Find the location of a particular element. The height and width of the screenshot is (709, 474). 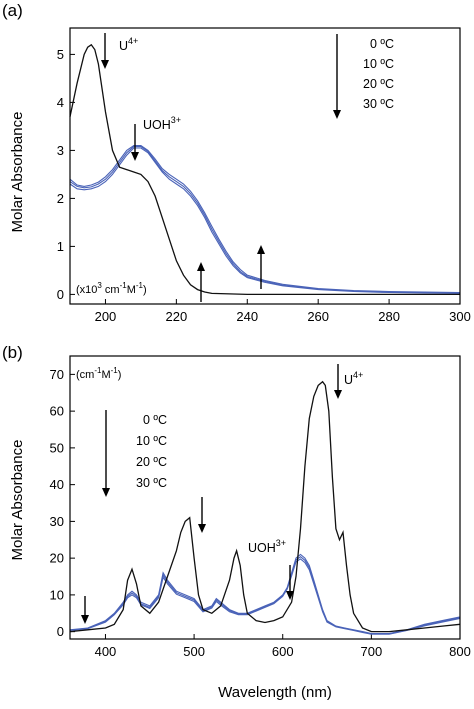

panel-b-x-tick-label: 700 is located at coordinates (372, 651).